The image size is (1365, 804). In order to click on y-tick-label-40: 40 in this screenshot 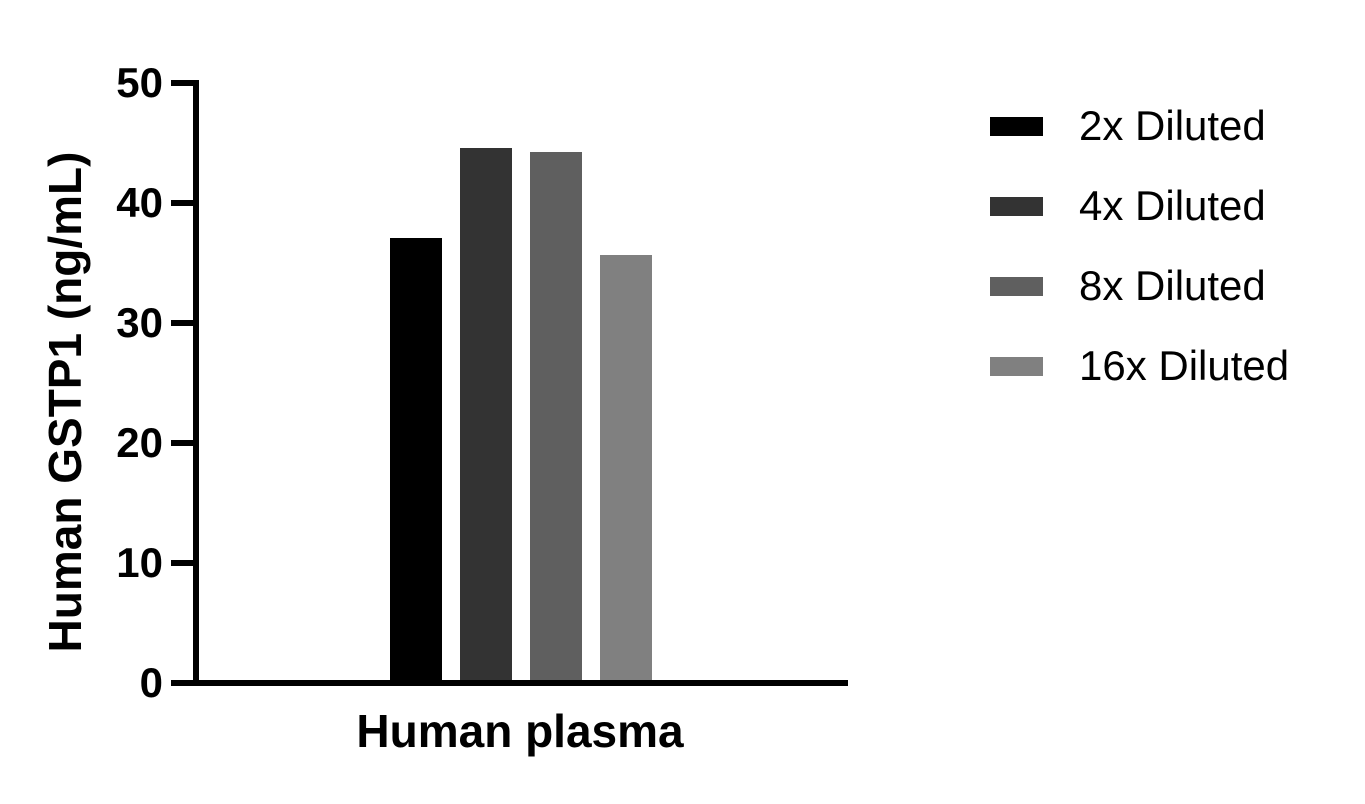, I will do `click(139, 202)`.